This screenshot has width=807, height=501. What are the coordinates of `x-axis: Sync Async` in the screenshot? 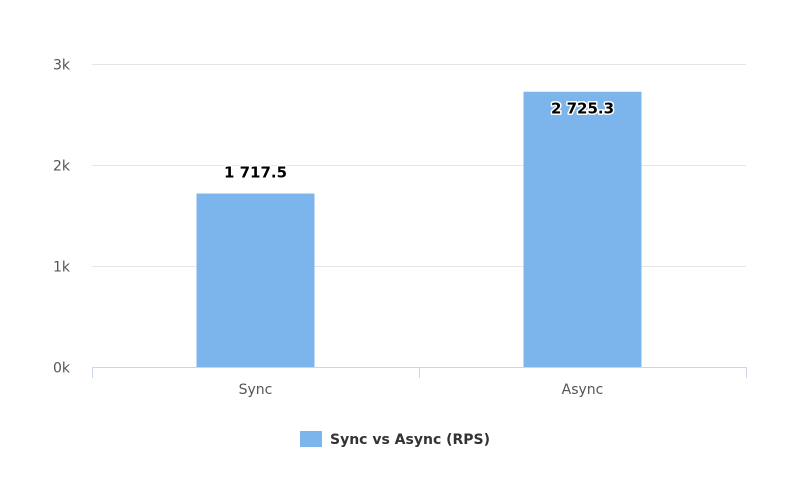 It's located at (419, 382).